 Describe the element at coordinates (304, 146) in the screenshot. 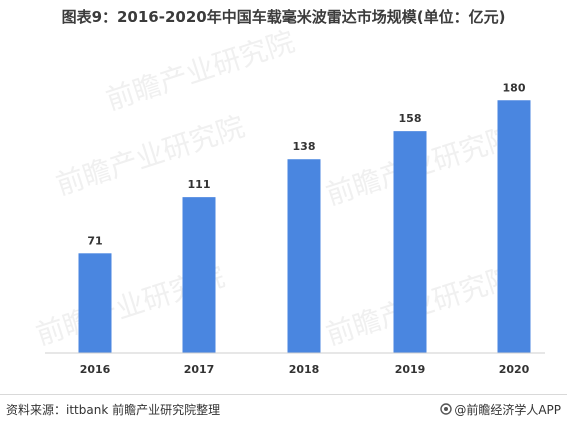

I see `value-label-2018: 138` at that location.